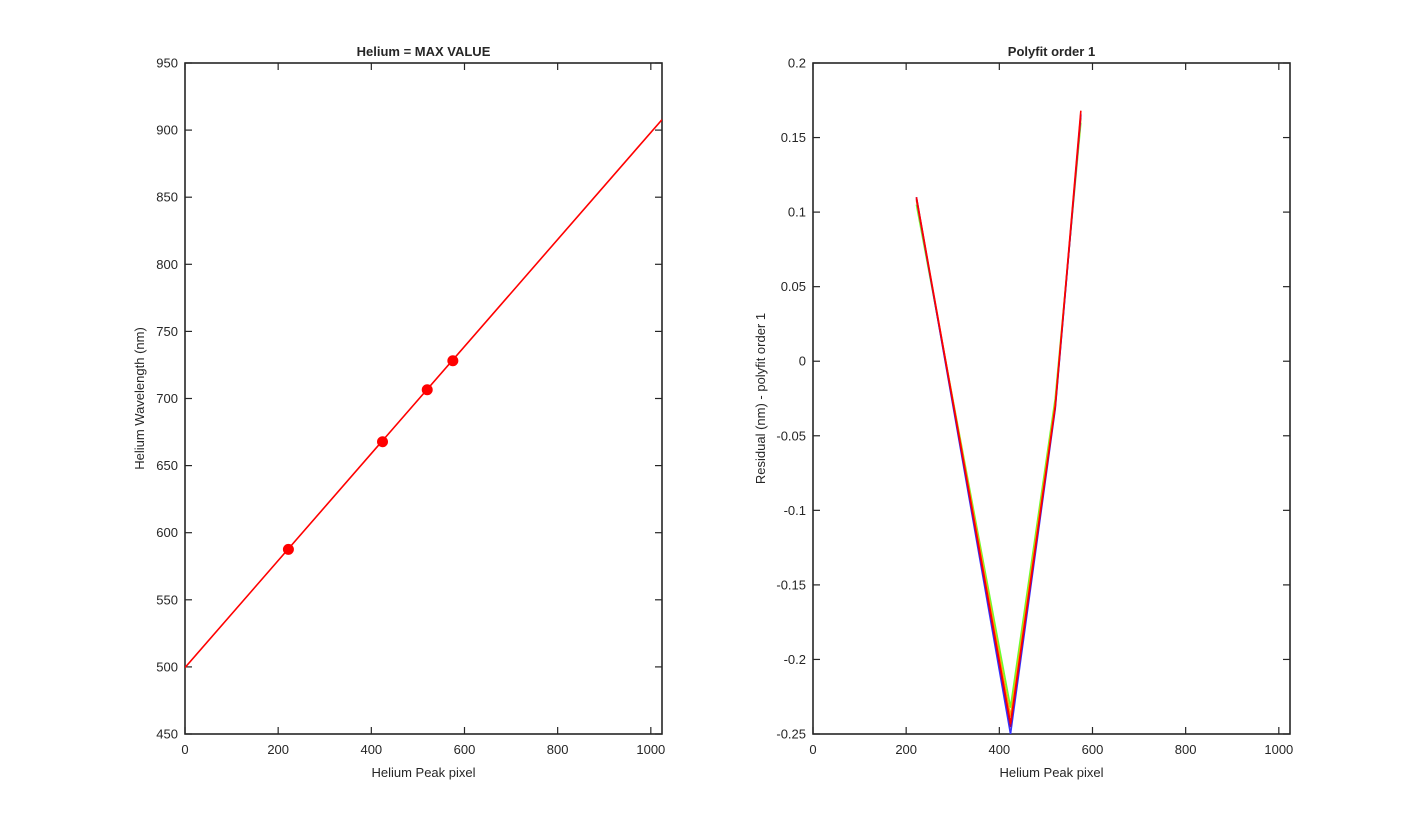 This screenshot has height=825, width=1425. I want to click on y-tick-label: 650, so click(167, 465).